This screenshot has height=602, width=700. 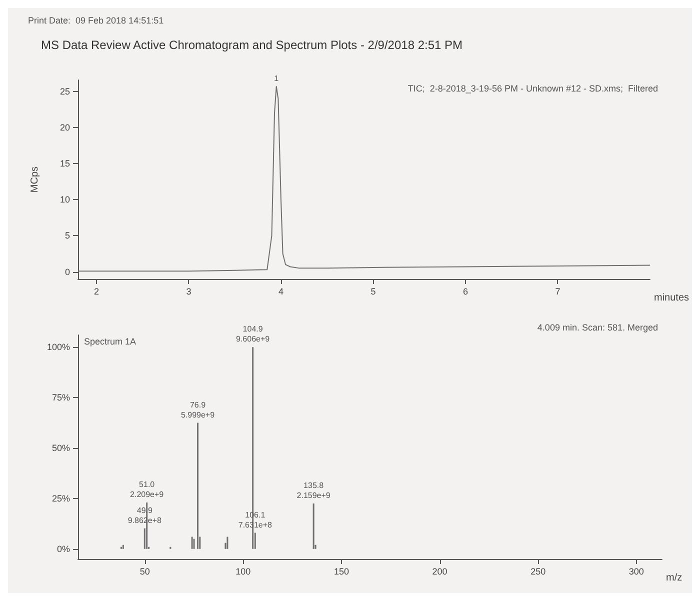 What do you see at coordinates (198, 410) in the screenshot?
I see `annotation: 76.9 5.999e+9` at bounding box center [198, 410].